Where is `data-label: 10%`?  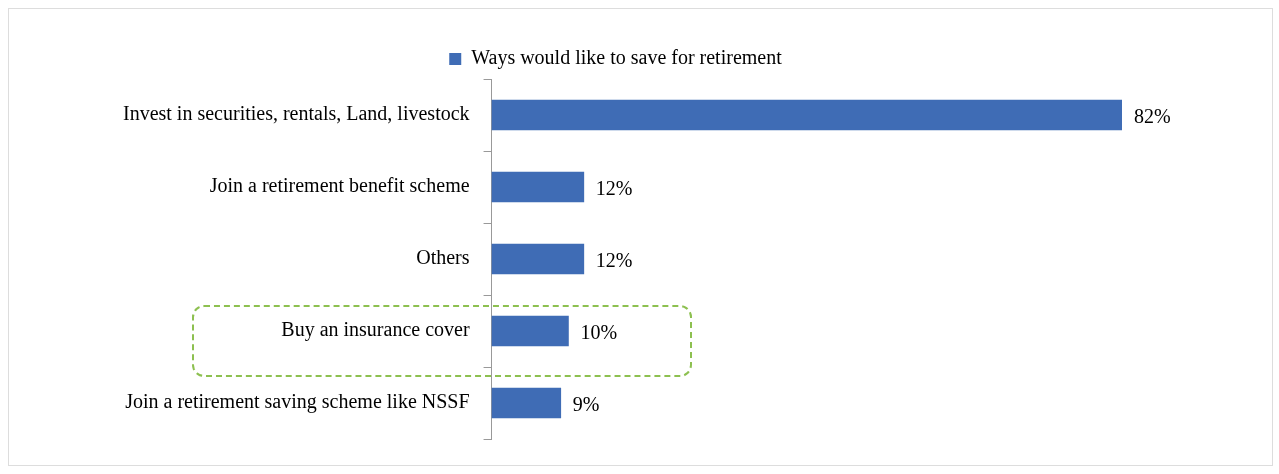 data-label: 10% is located at coordinates (599, 332).